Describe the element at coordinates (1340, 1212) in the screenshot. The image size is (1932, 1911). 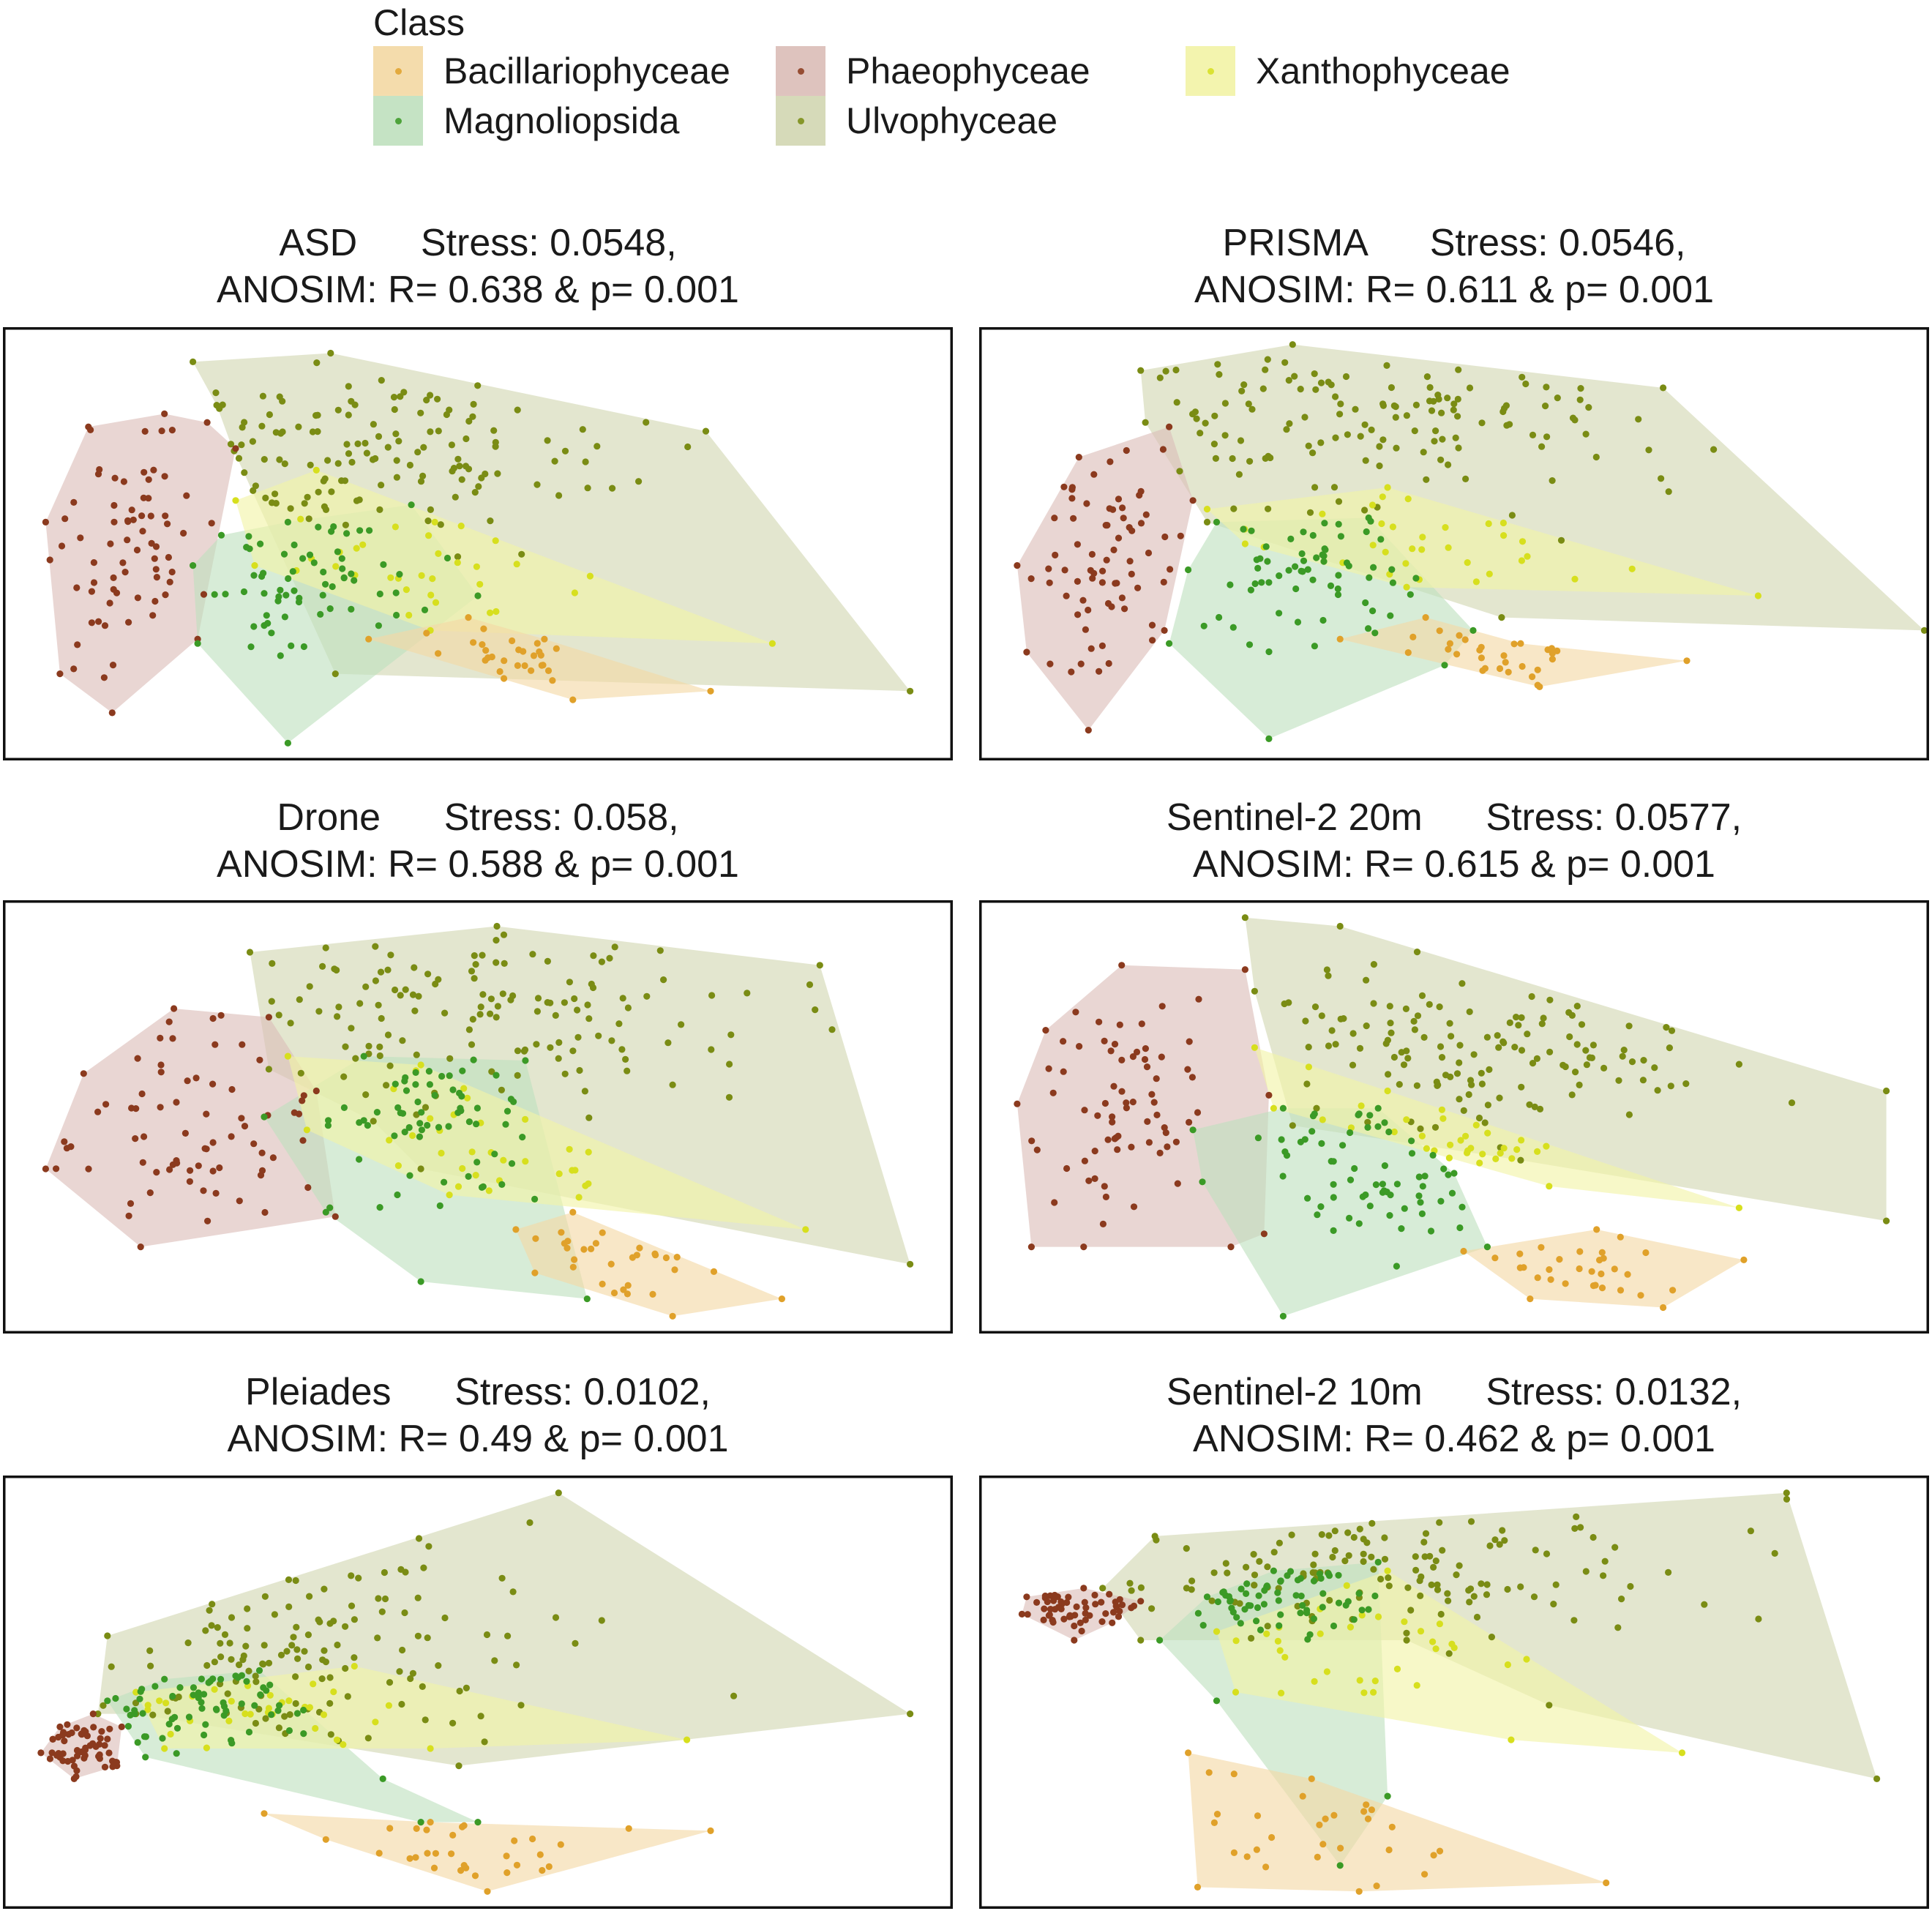
I see `hull-magnoliopsida` at that location.